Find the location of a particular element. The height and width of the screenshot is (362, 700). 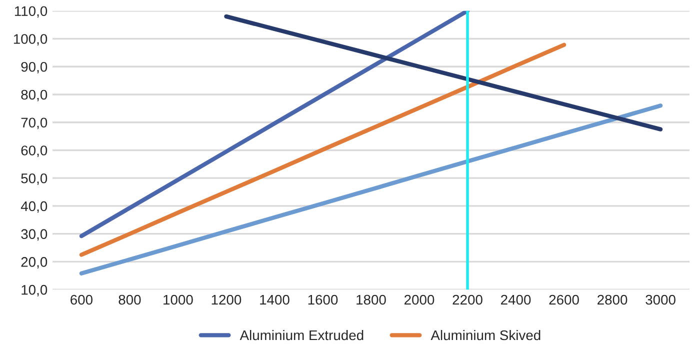

y-tick-label: 40,0 is located at coordinates (34, 207).